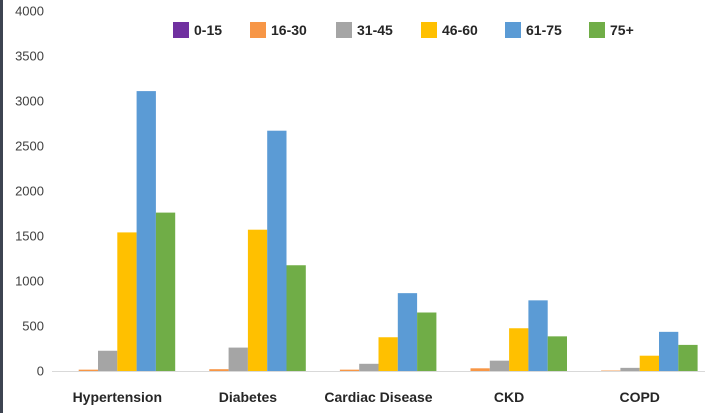 The image size is (717, 413). What do you see at coordinates (29, 236) in the screenshot?
I see `y-tick-label: 1500` at bounding box center [29, 236].